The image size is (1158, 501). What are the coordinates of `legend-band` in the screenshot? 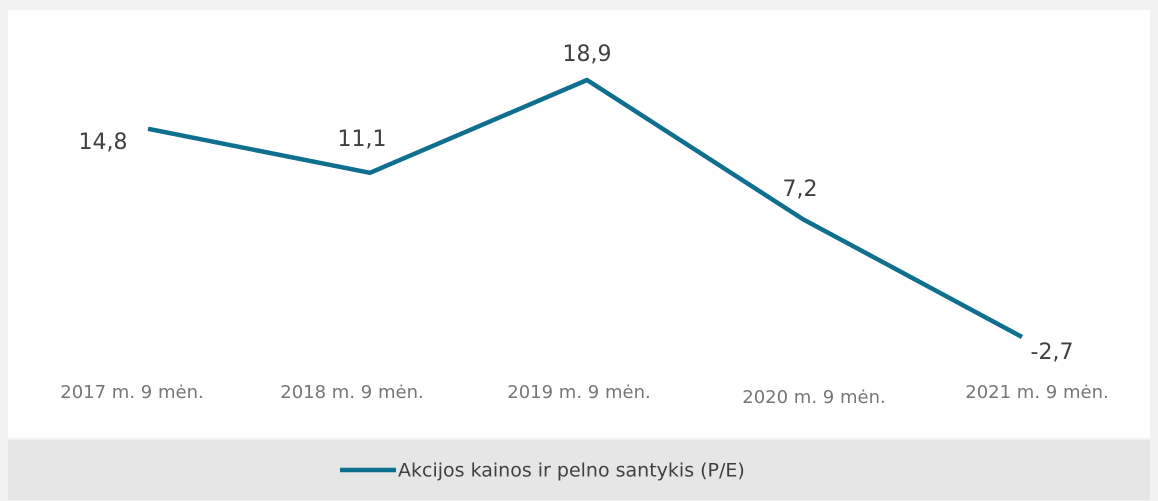 It's located at (579, 470).